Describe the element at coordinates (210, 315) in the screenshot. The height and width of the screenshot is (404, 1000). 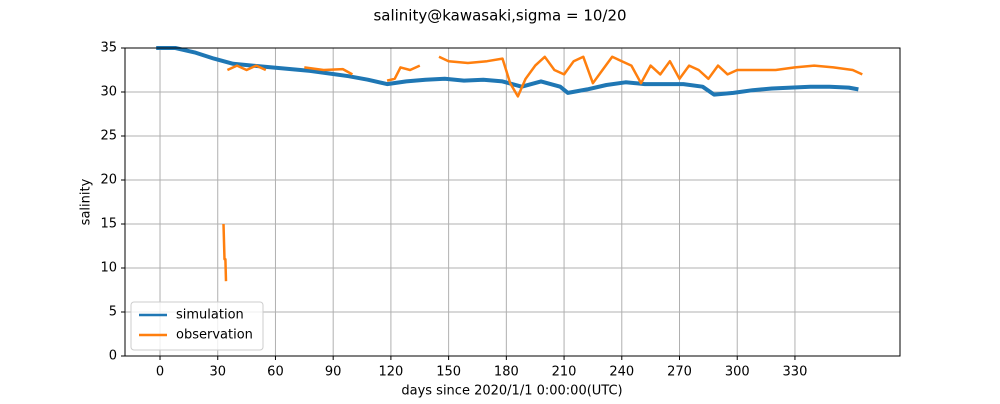
I see `legend-label: simulation` at that location.